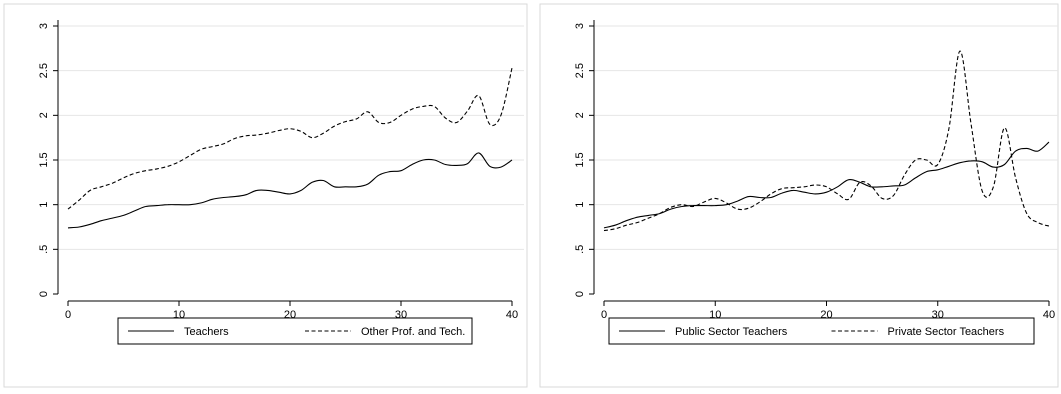 Image resolution: width=1061 pixels, height=394 pixels. What do you see at coordinates (946, 332) in the screenshot?
I see `legend-label-2: Private Sector Teachers` at bounding box center [946, 332].